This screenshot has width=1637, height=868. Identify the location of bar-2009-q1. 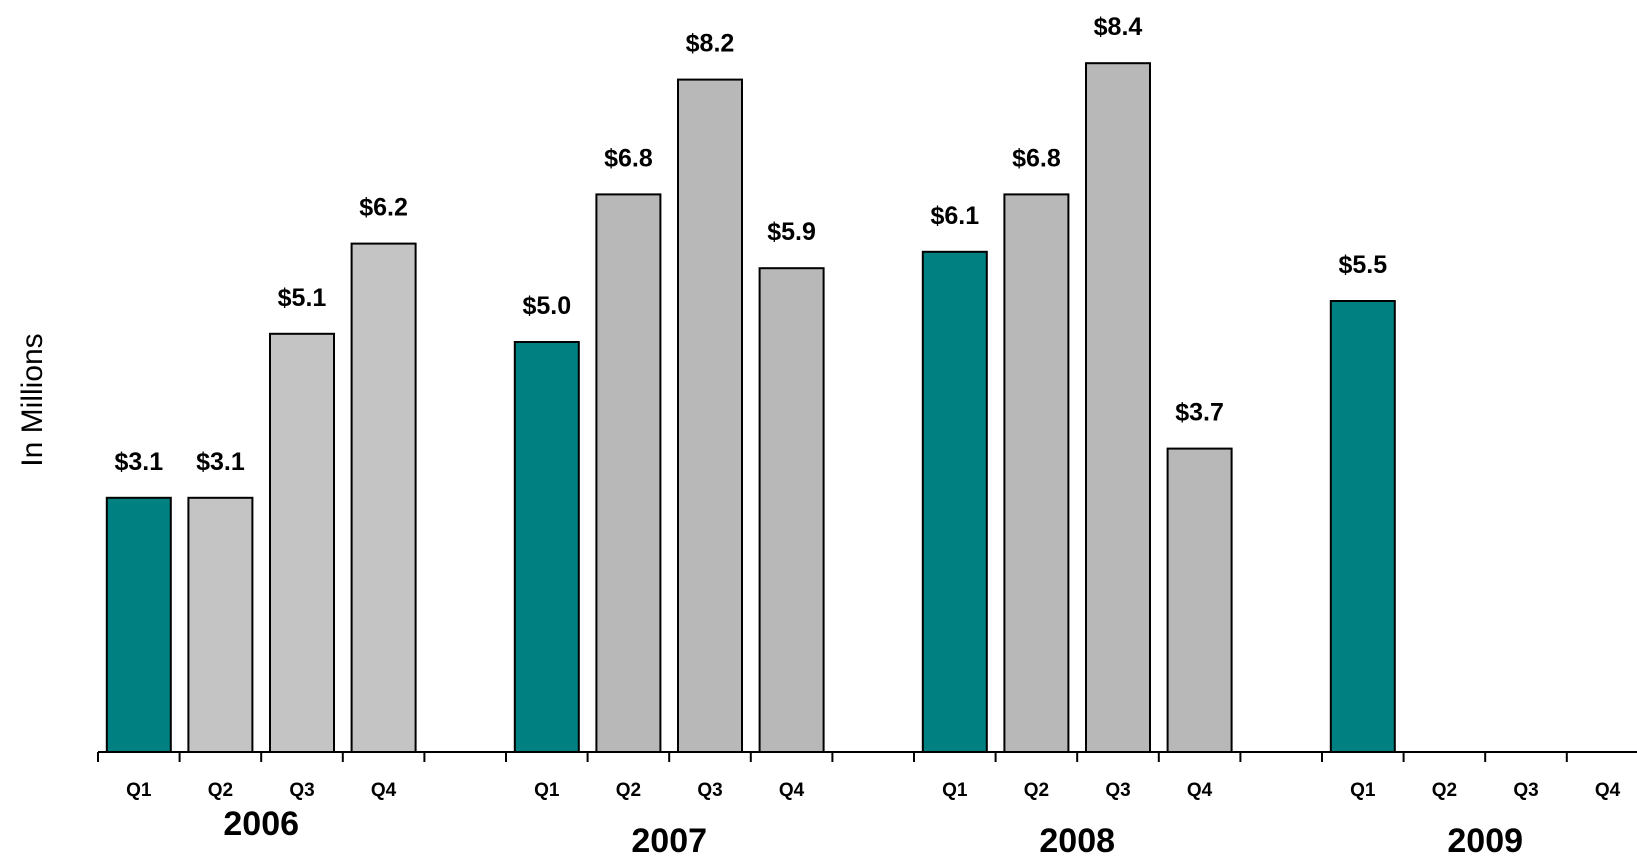
(1362, 526).